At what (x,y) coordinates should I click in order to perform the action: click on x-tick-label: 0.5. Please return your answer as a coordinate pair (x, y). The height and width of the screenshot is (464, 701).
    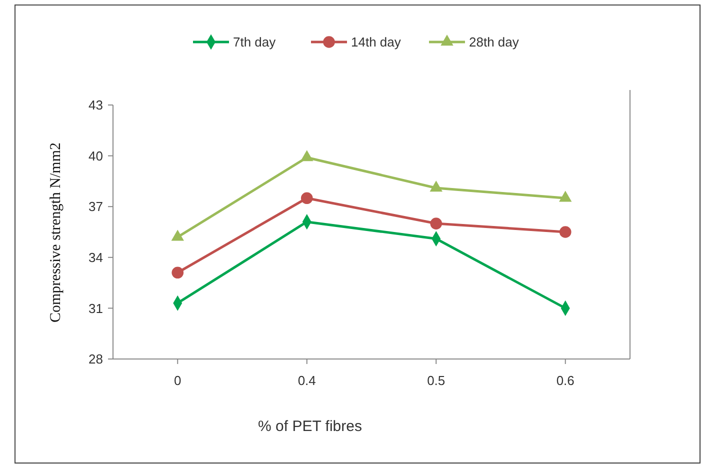
    Looking at the image, I should click on (436, 380).